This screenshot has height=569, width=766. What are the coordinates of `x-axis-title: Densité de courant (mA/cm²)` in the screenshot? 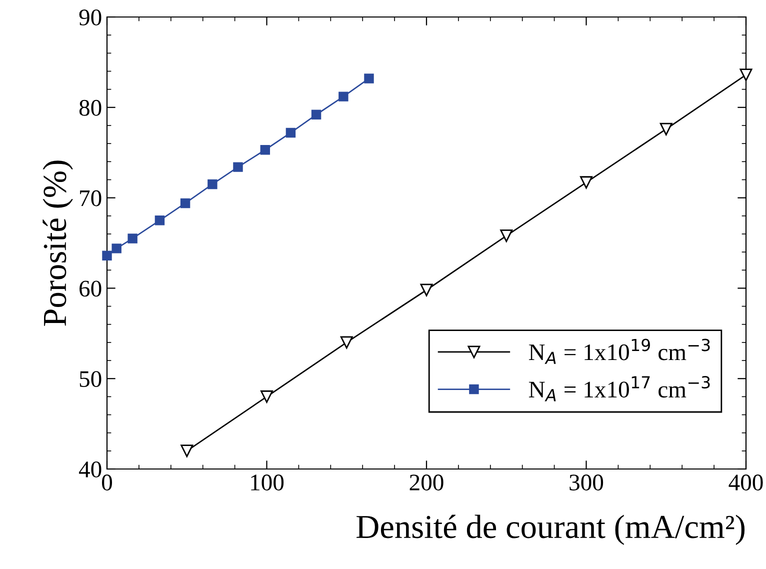 It's located at (550, 529).